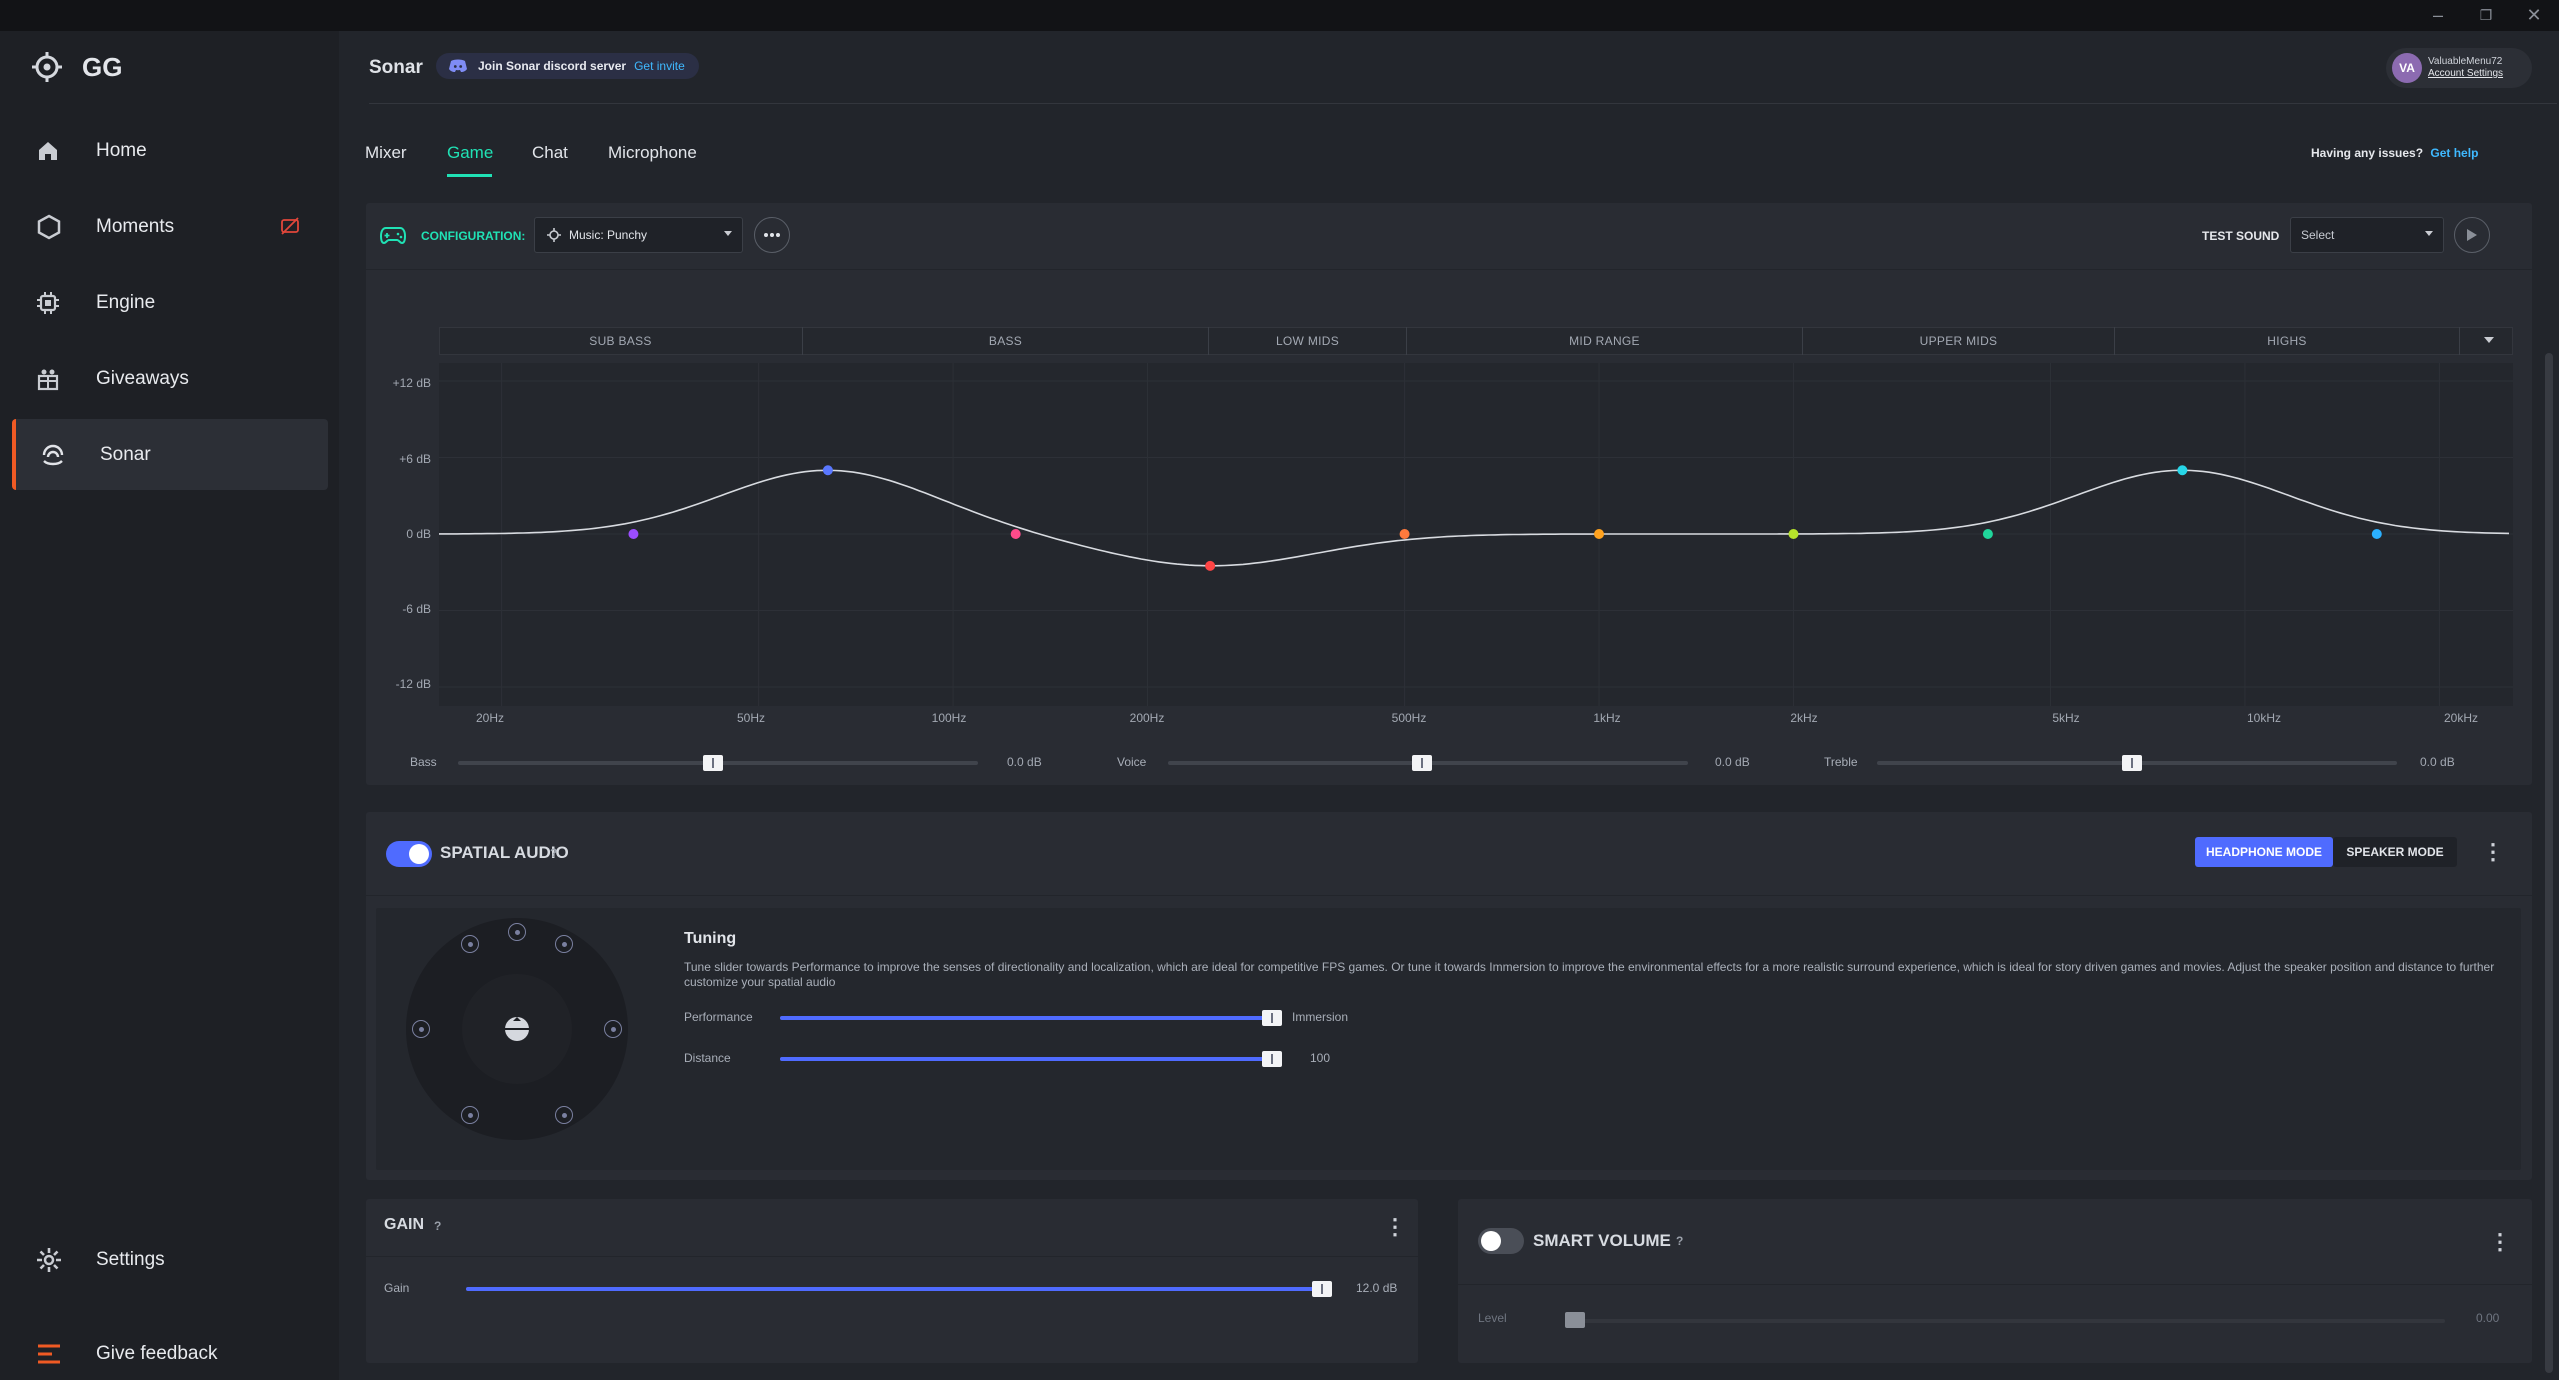 Image resolution: width=2559 pixels, height=1380 pixels. Describe the element at coordinates (48, 150) in the screenshot. I see `home-icon` at that location.